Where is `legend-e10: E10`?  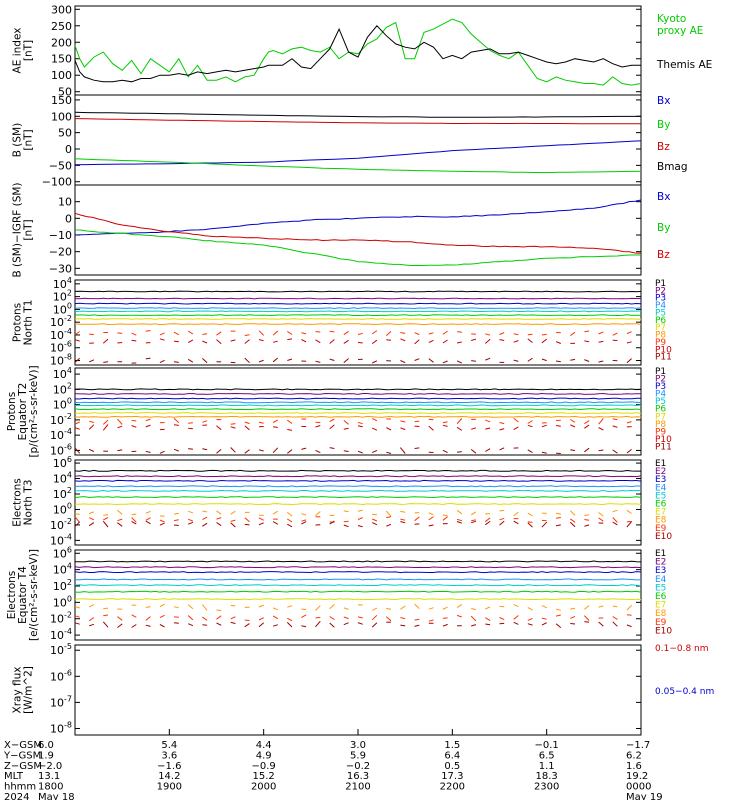 legend-e10: E10 is located at coordinates (663, 537).